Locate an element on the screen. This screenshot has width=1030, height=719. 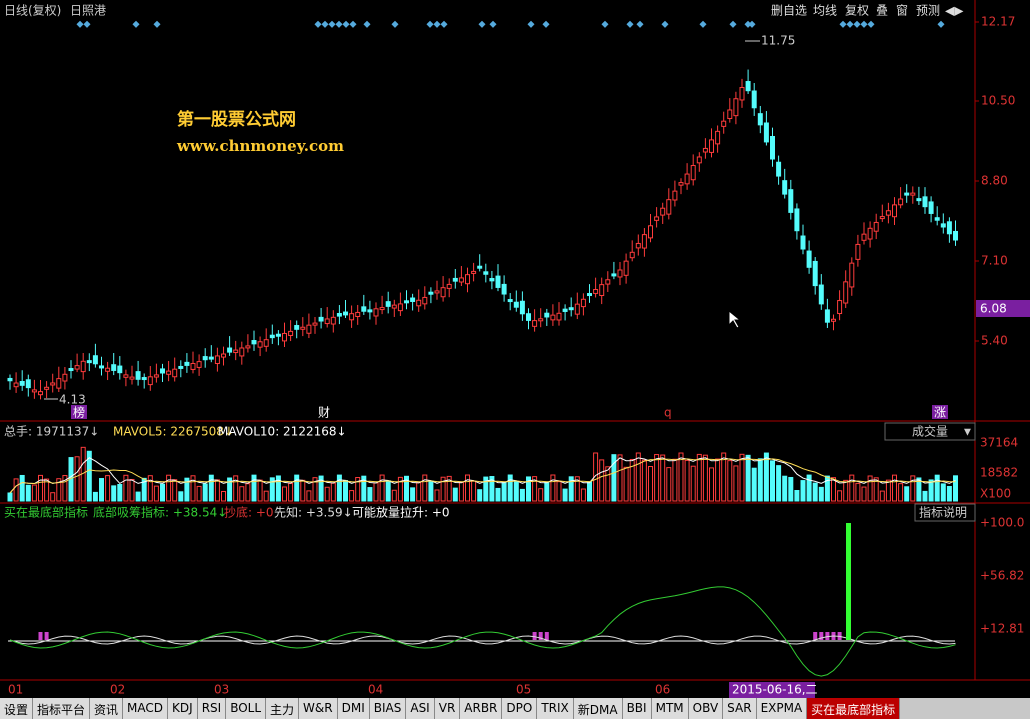
tab: MACD is located at coordinates (146, 708).